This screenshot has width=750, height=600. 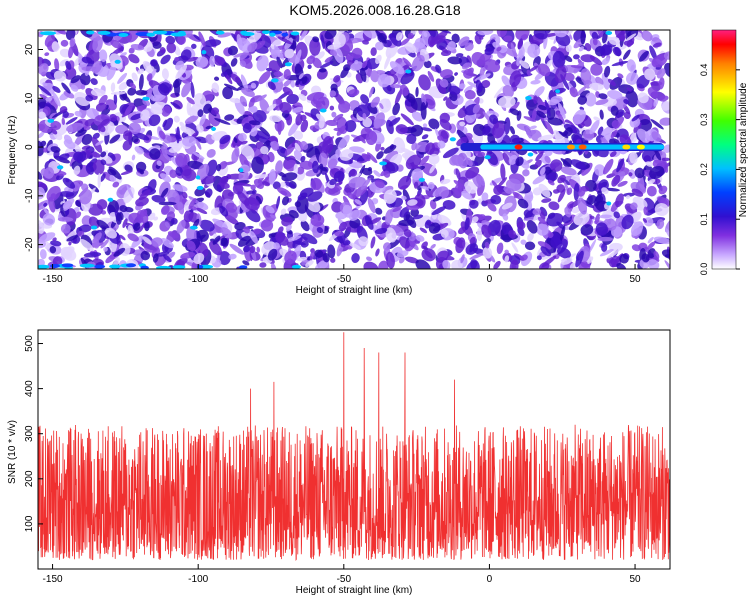 What do you see at coordinates (635, 279) in the screenshot?
I see `spectrogram-x-tick-label: 50` at bounding box center [635, 279].